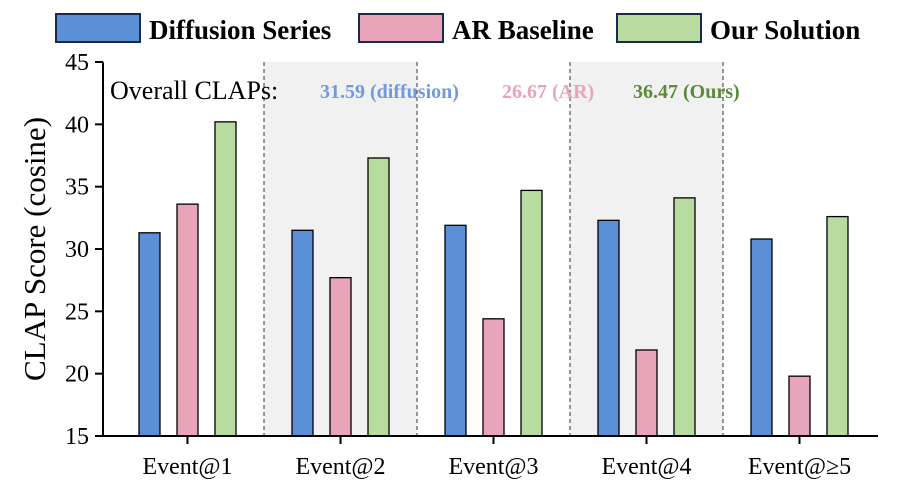 Image resolution: width=897 pixels, height=495 pixels. Describe the element at coordinates (98, 28) in the screenshot. I see `legend-swatch-diffusion` at that location.